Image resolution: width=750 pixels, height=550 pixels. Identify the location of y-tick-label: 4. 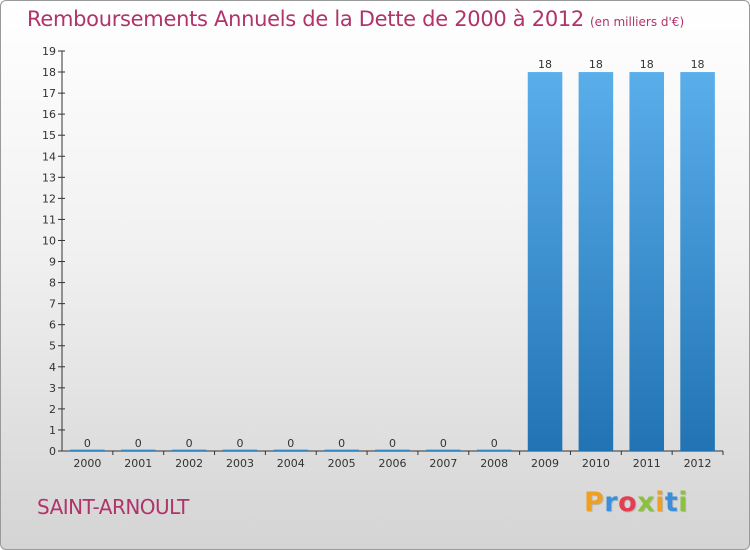
(52, 367).